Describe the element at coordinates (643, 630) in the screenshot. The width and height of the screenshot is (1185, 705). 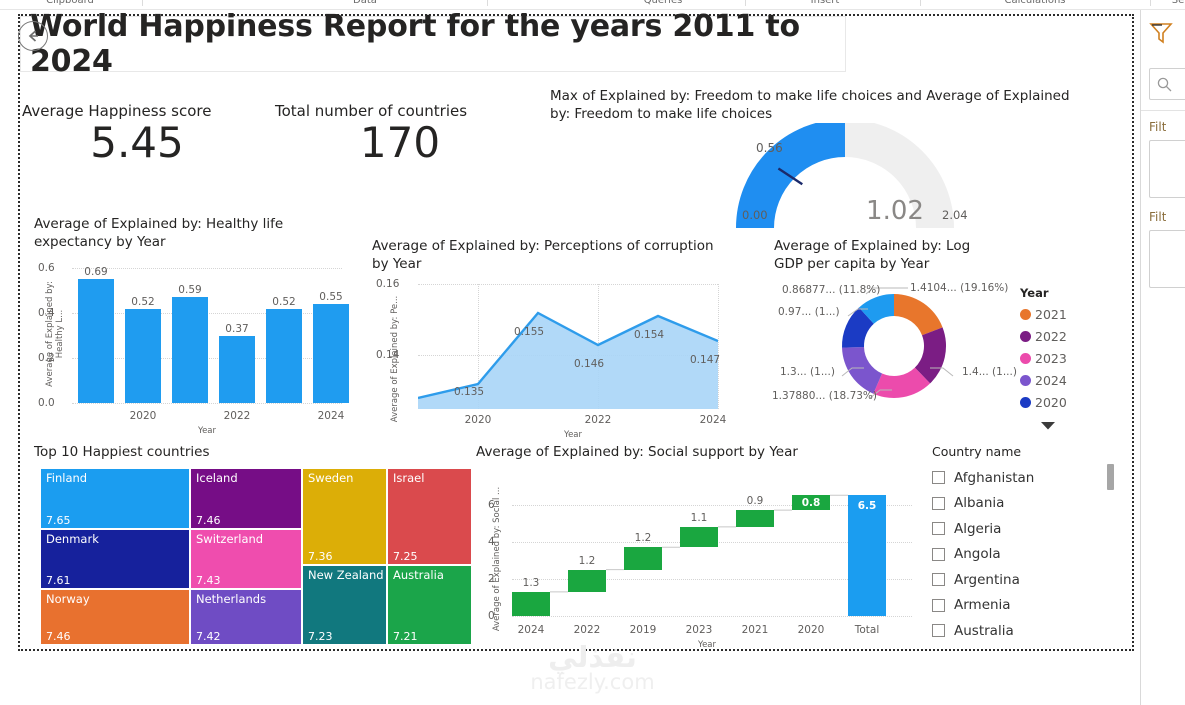
I see `x-tick: 2019` at that location.